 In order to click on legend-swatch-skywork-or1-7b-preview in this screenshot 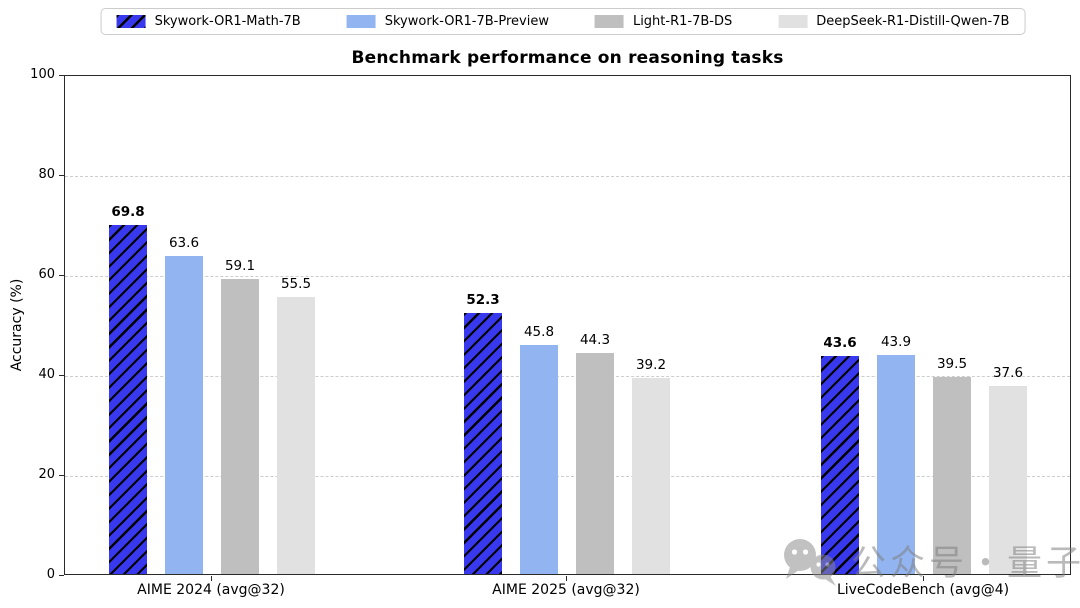, I will do `click(361, 21)`.